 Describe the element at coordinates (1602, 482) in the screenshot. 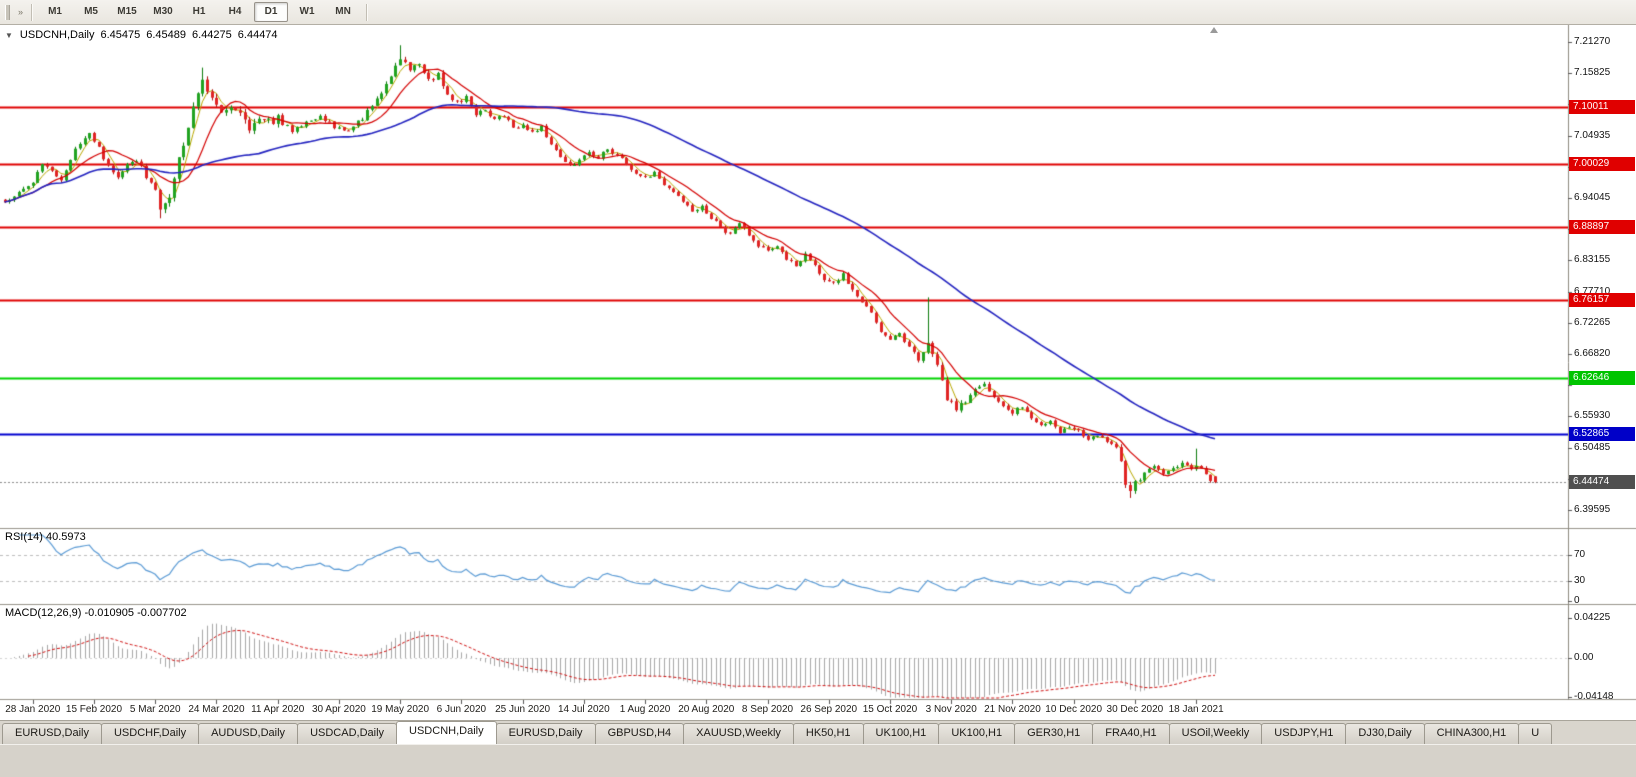

I see `current-price-badge: 6.44474` at that location.